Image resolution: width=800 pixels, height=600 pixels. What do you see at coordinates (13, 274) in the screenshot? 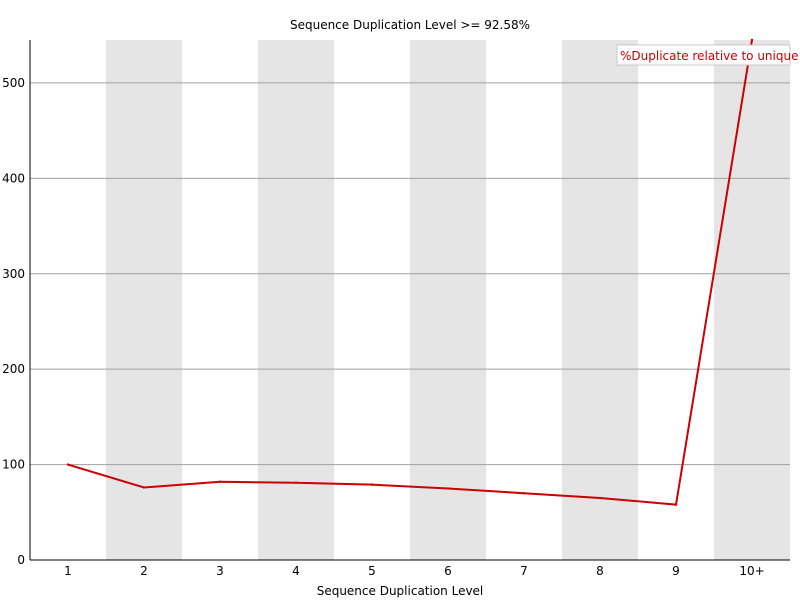
I see `y-tick-label: 300` at bounding box center [13, 274].